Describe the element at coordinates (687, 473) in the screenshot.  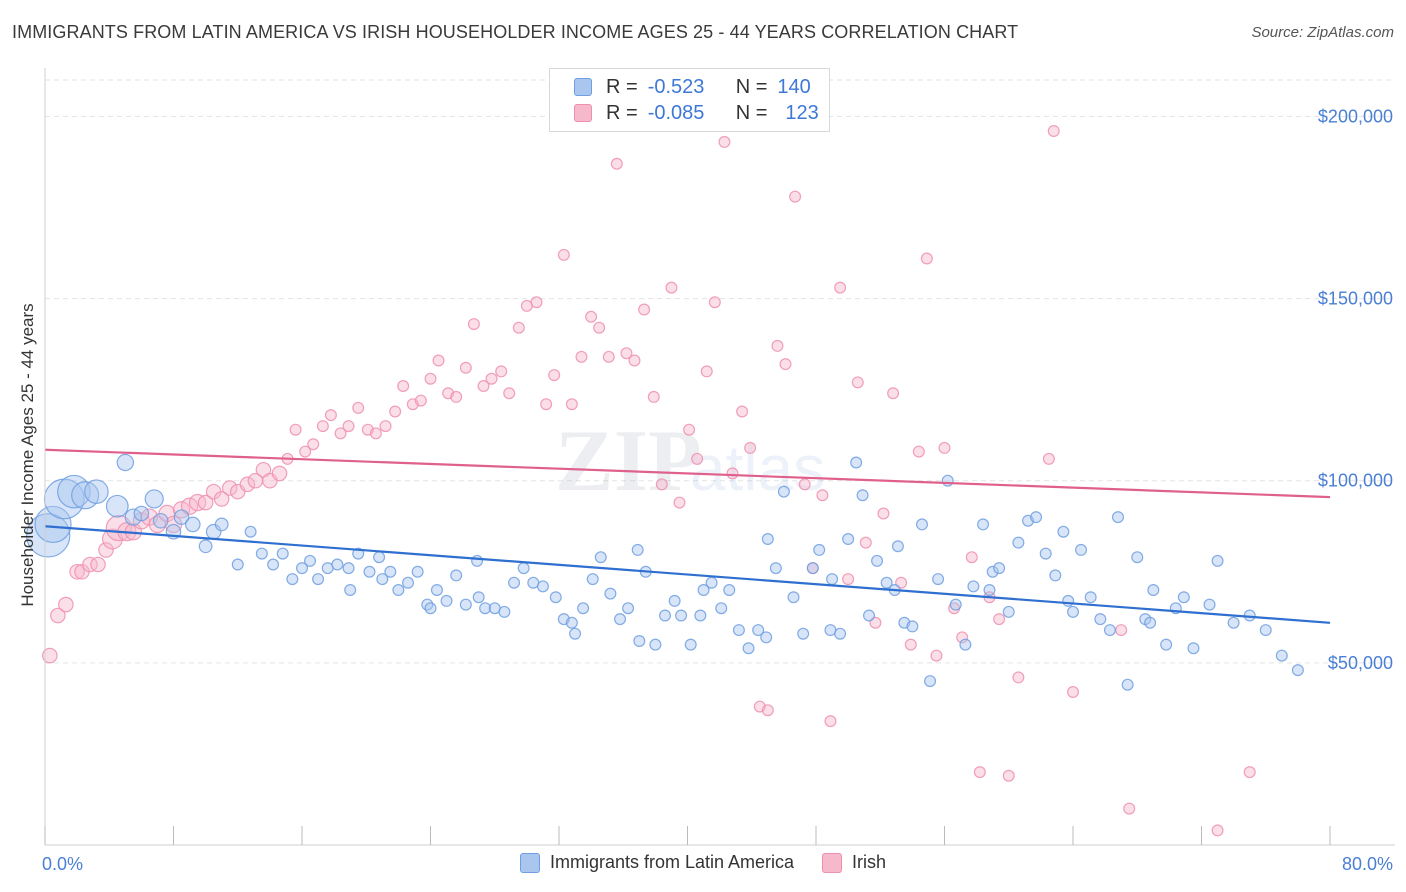
I see `irish-trend-line` at that location.